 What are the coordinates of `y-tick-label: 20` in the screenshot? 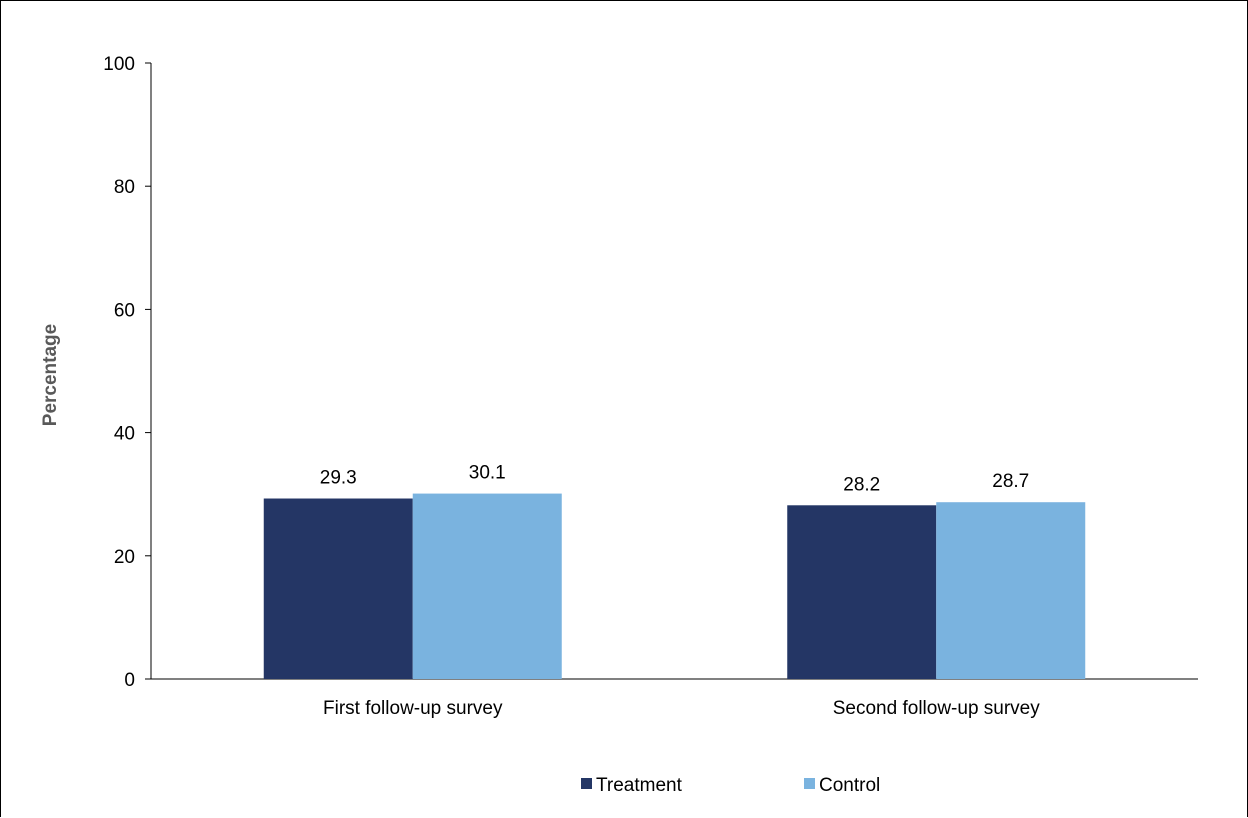 It's located at (124, 557).